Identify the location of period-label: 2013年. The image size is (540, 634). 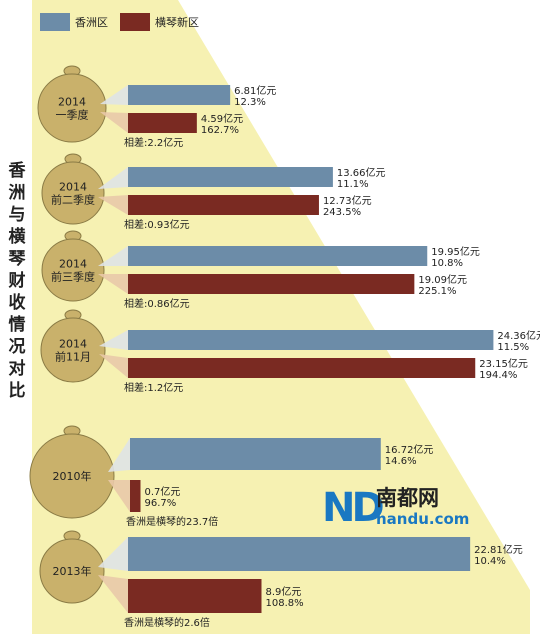
(72, 571).